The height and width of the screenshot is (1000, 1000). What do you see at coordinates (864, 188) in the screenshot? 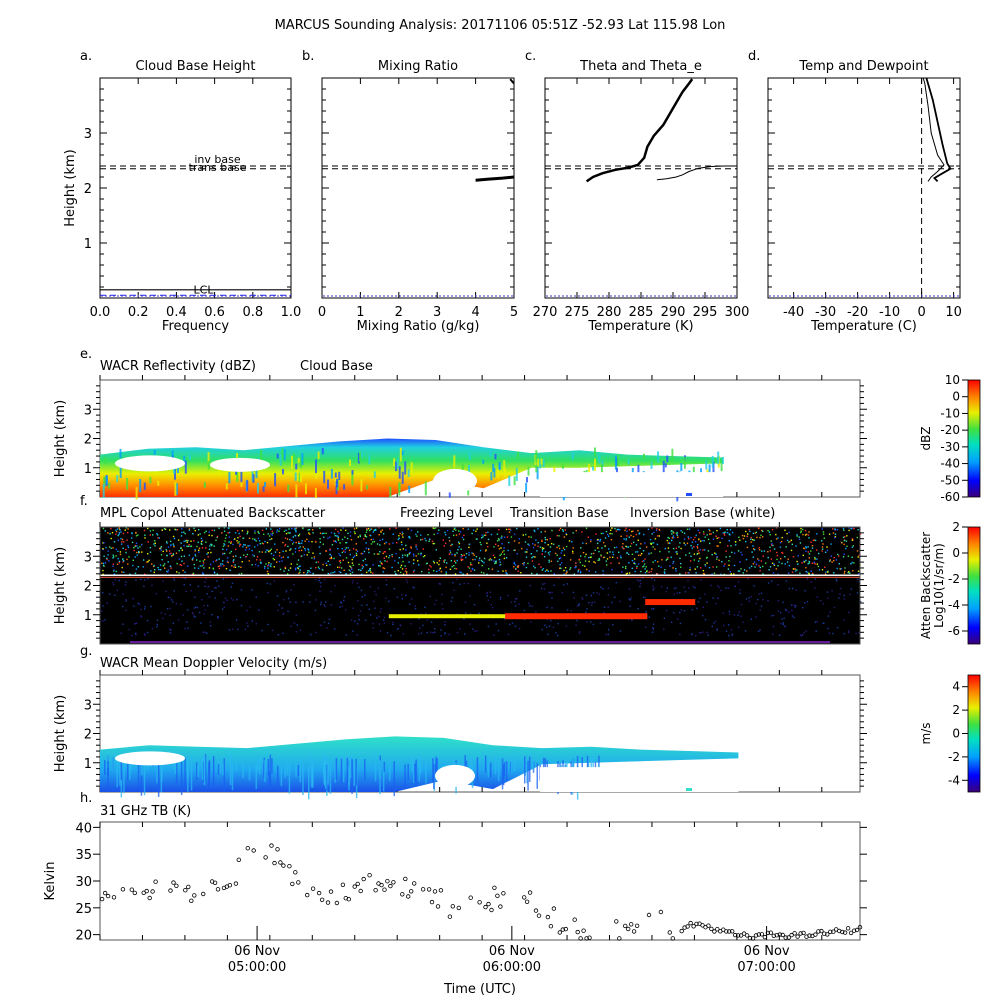
I see `plot-frame` at bounding box center [864, 188].